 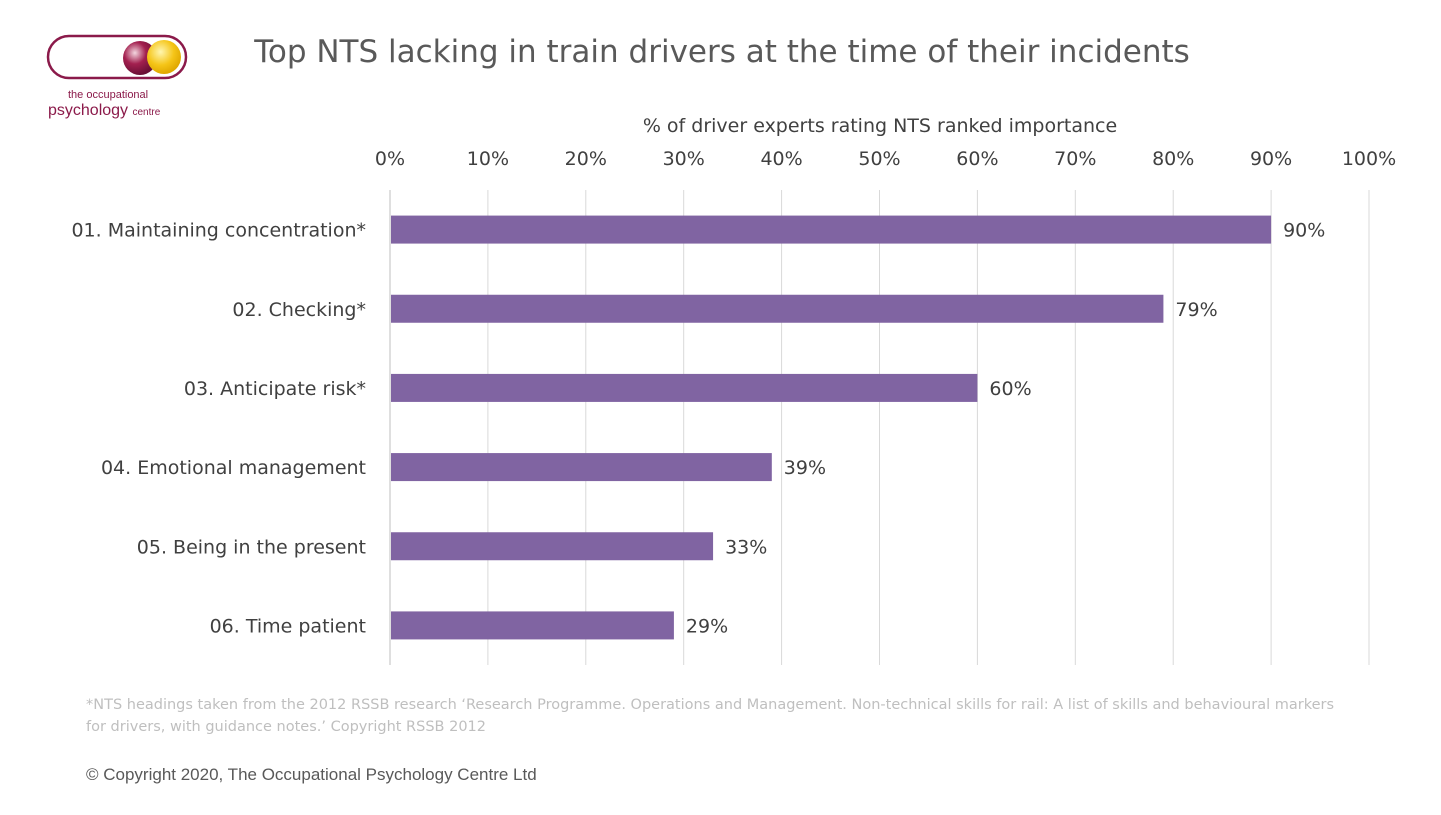 What do you see at coordinates (1196, 310) in the screenshot?
I see `data-label: 79%` at bounding box center [1196, 310].